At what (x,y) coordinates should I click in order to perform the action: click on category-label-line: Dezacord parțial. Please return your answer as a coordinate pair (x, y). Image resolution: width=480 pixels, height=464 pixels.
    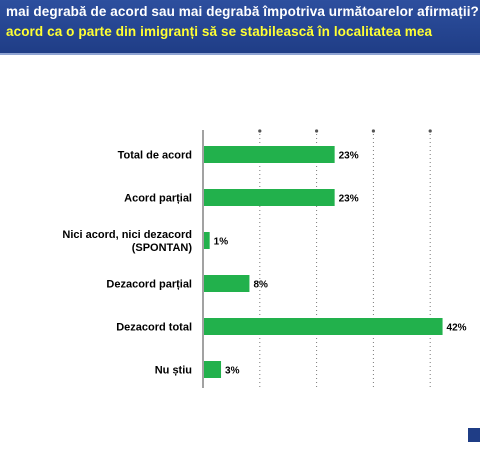
    Looking at the image, I should click on (149, 285).